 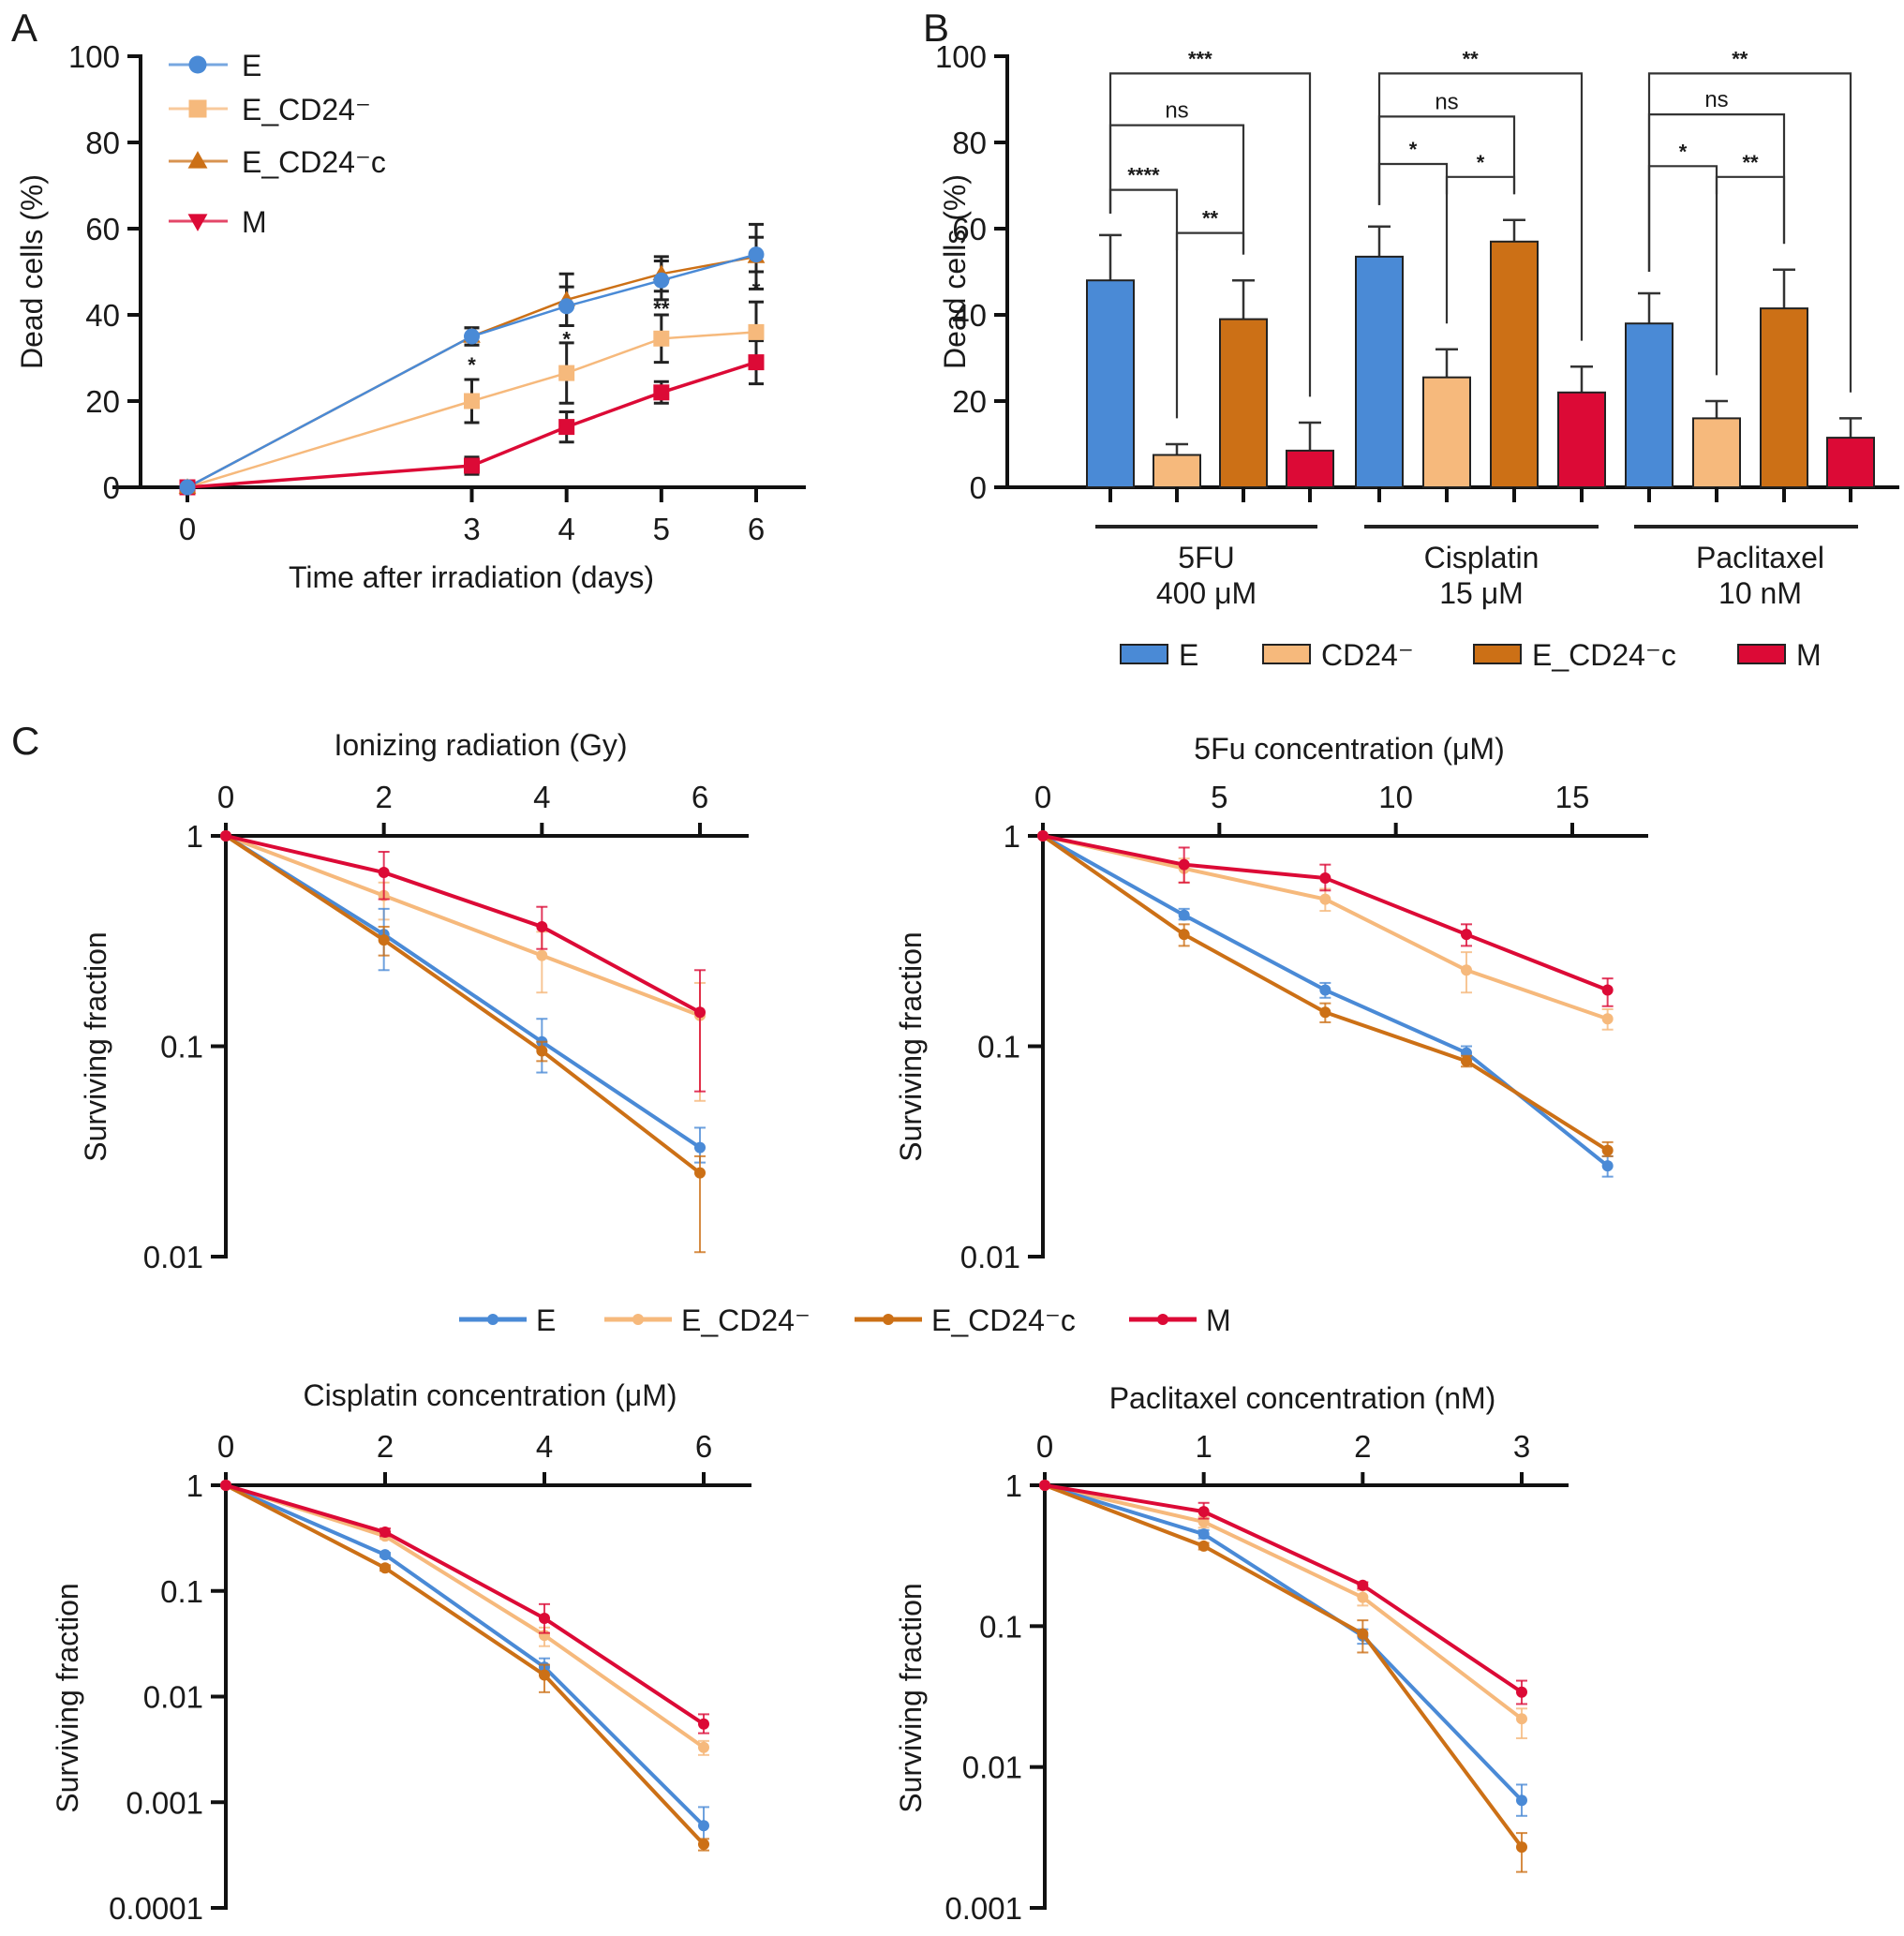 I want to click on legend-marker-E_CD24-c, so click(x=888, y=1319).